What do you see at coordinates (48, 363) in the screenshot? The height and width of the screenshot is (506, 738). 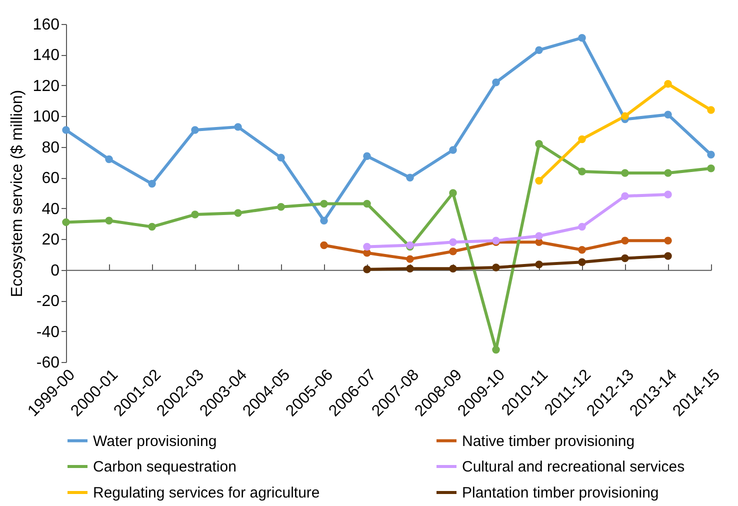 I see `y-tick-label: -60` at bounding box center [48, 363].